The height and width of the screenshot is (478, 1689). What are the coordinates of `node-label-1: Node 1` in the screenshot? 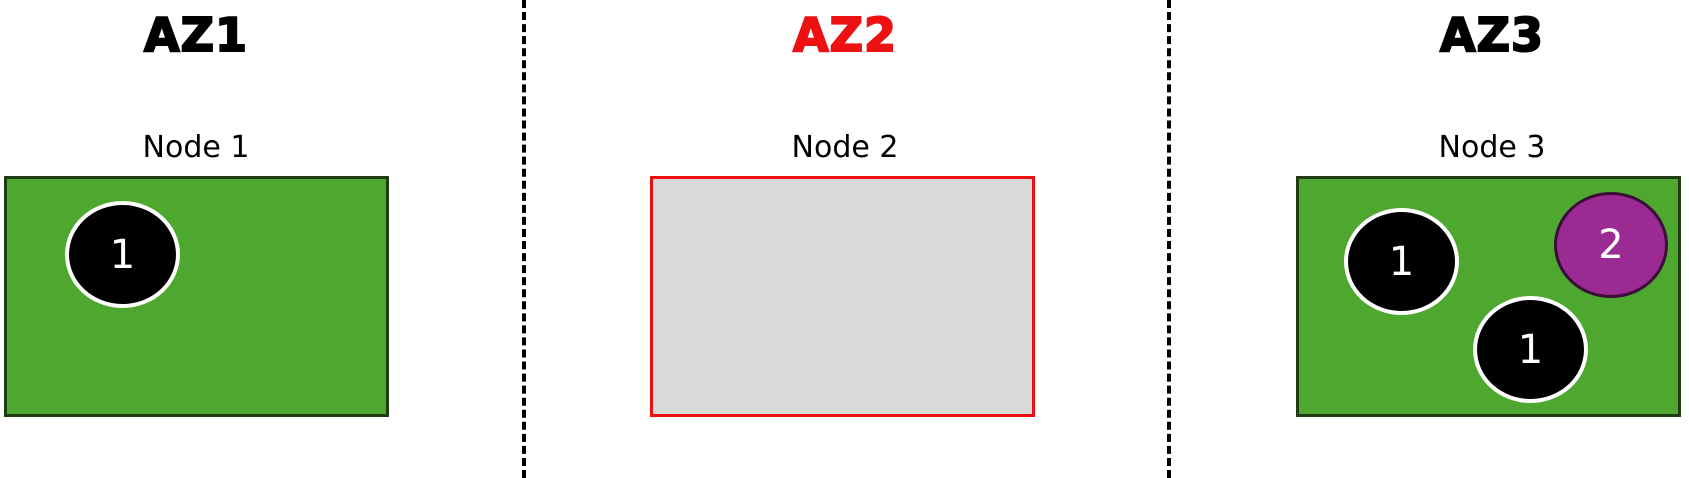 It's located at (196, 147).